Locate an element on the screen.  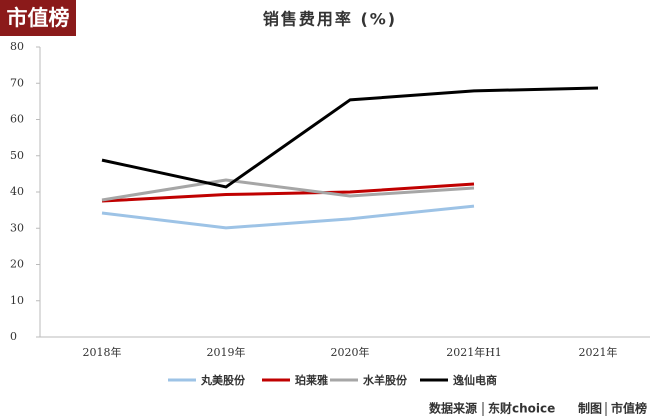
y-tick-label: 20 is located at coordinates (17, 264).